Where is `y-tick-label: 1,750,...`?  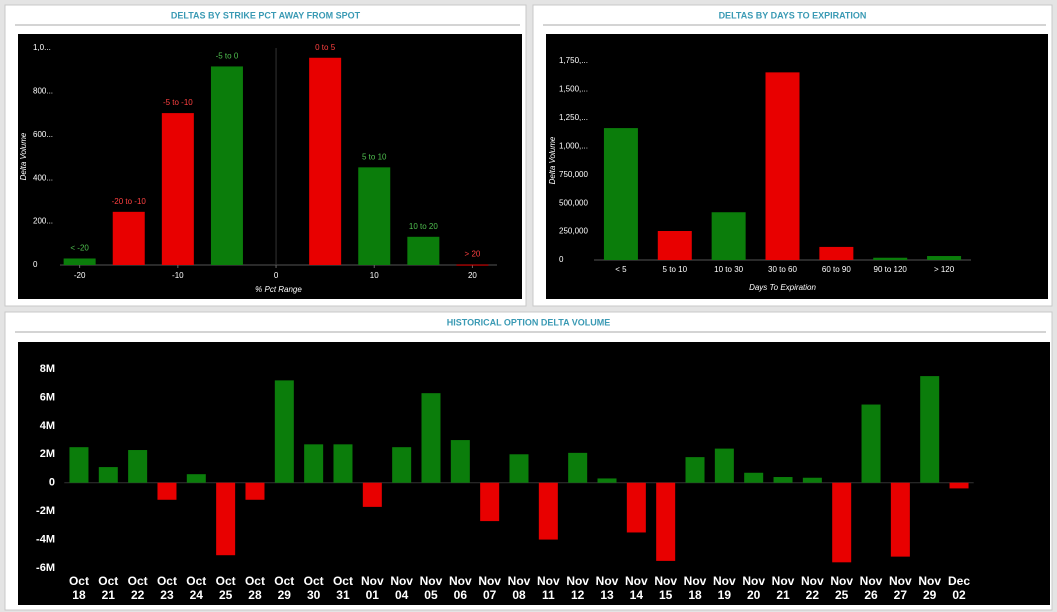
y-tick-label: 1,750,... is located at coordinates (573, 60).